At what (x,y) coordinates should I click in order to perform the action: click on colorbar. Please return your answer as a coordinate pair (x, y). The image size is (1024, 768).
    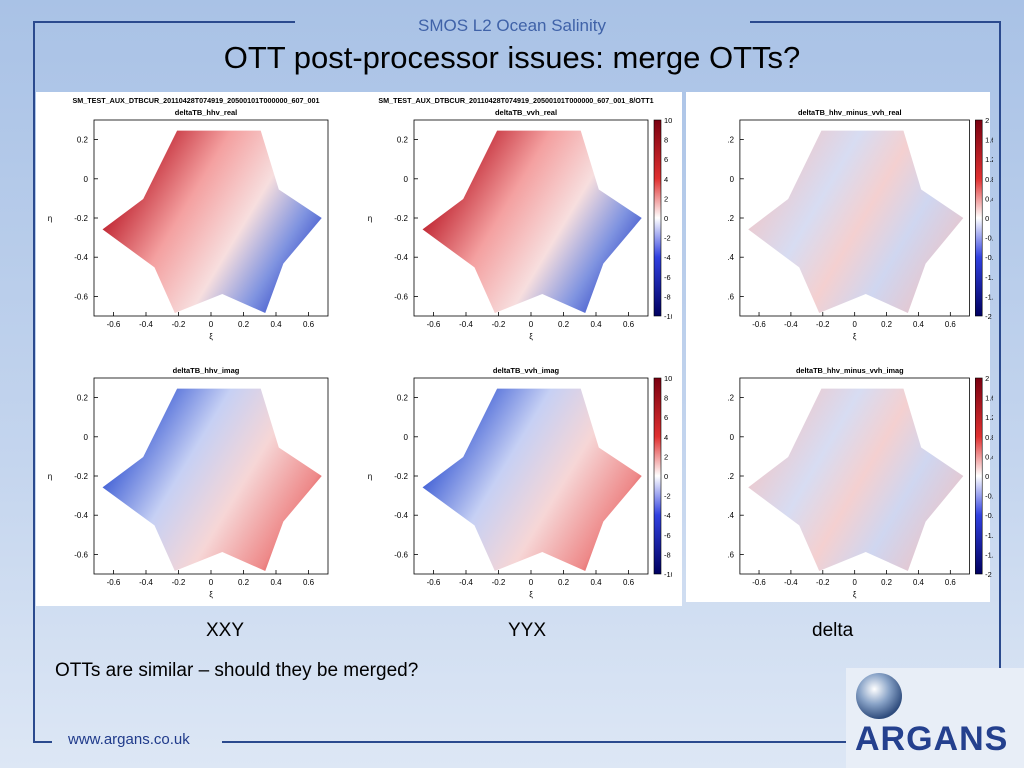
    Looking at the image, I should click on (657, 218).